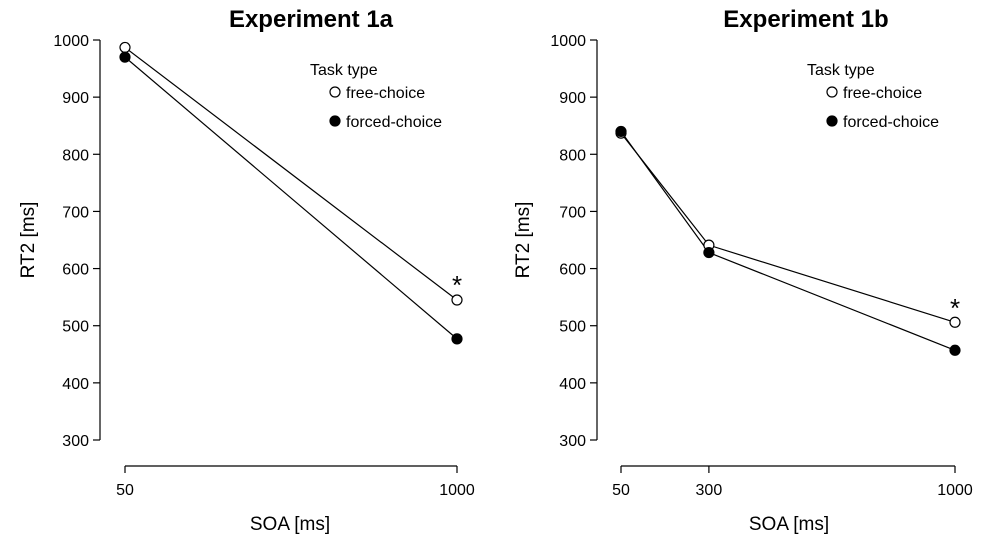 Image resolution: width=987 pixels, height=534 pixels. What do you see at coordinates (709, 490) in the screenshot?
I see `x-tick-label: 300` at bounding box center [709, 490].